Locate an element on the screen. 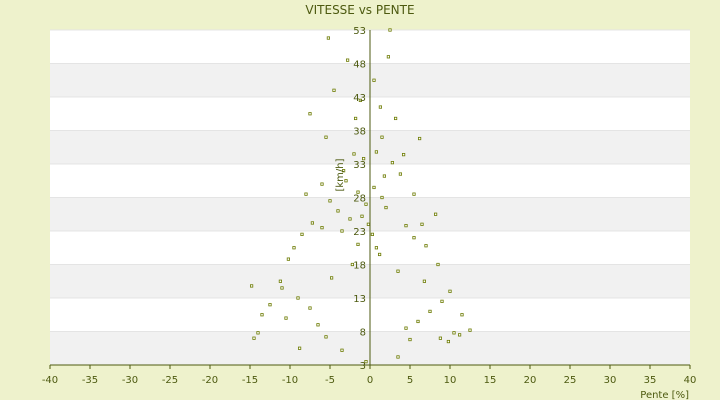  y-tick-label: 28 is located at coordinates (359, 199).